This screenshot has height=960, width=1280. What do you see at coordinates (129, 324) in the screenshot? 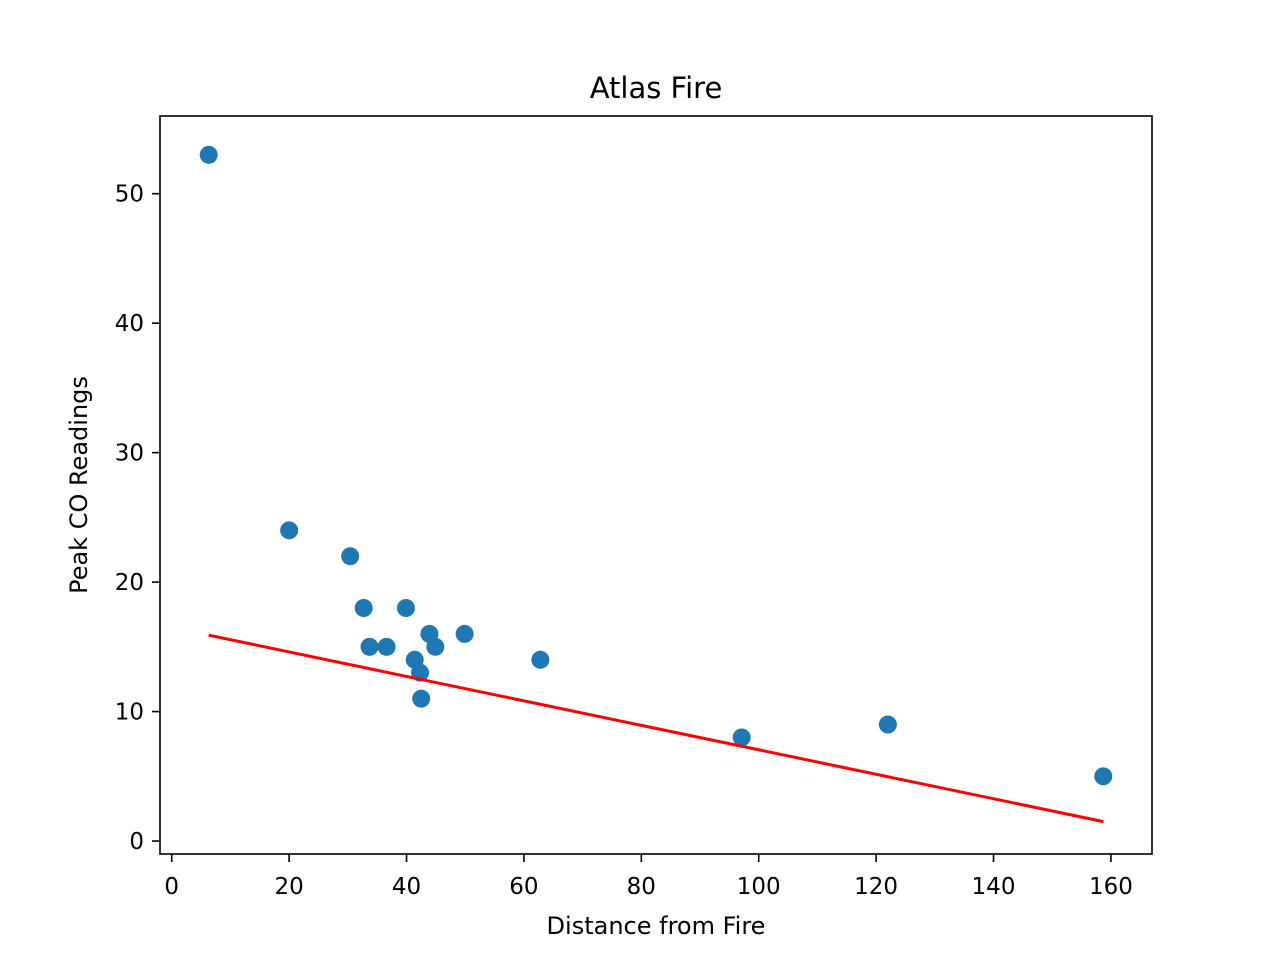
I see `y-tick-label: 40` at bounding box center [129, 324].